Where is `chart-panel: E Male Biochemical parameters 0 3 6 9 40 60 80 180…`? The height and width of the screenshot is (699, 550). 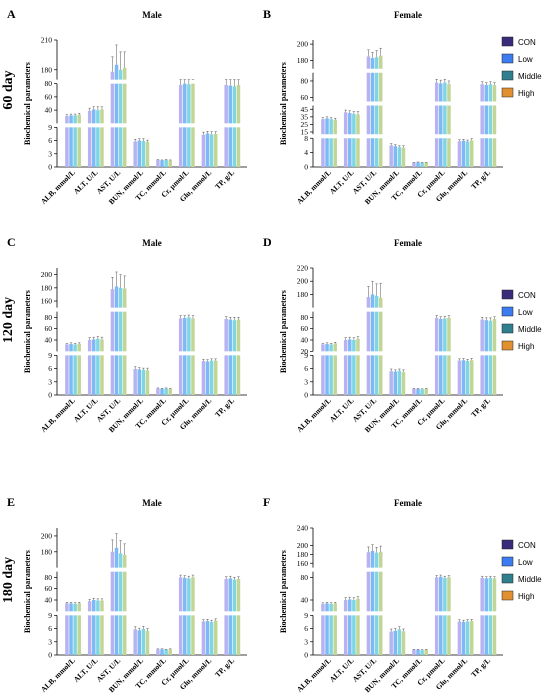 chart-panel: E Male Biochemical parameters 0 3 6 9 40 60 80 180… is located at coordinates (127, 594).